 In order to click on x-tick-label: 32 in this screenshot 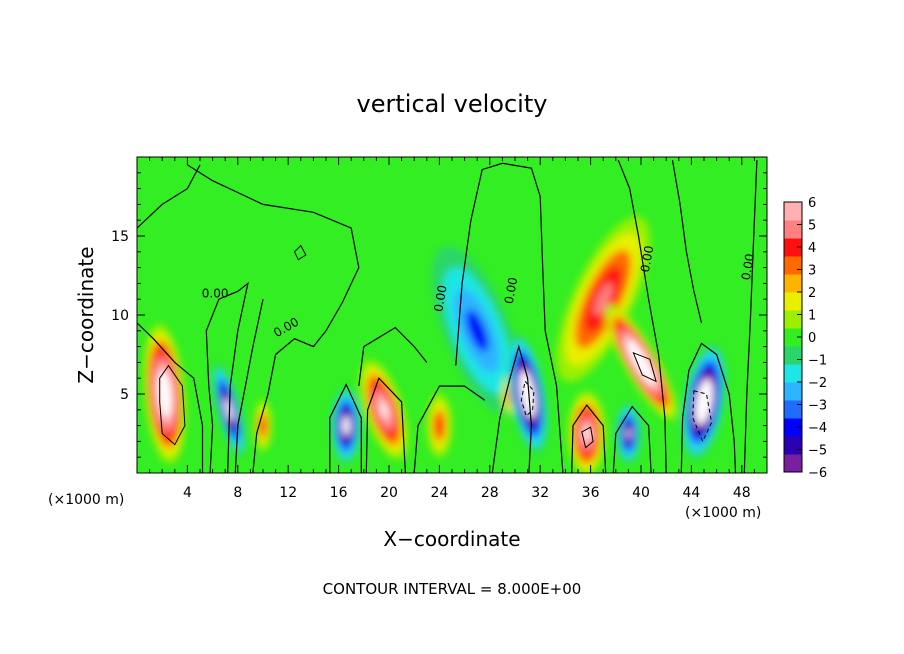, I will do `click(540, 493)`.